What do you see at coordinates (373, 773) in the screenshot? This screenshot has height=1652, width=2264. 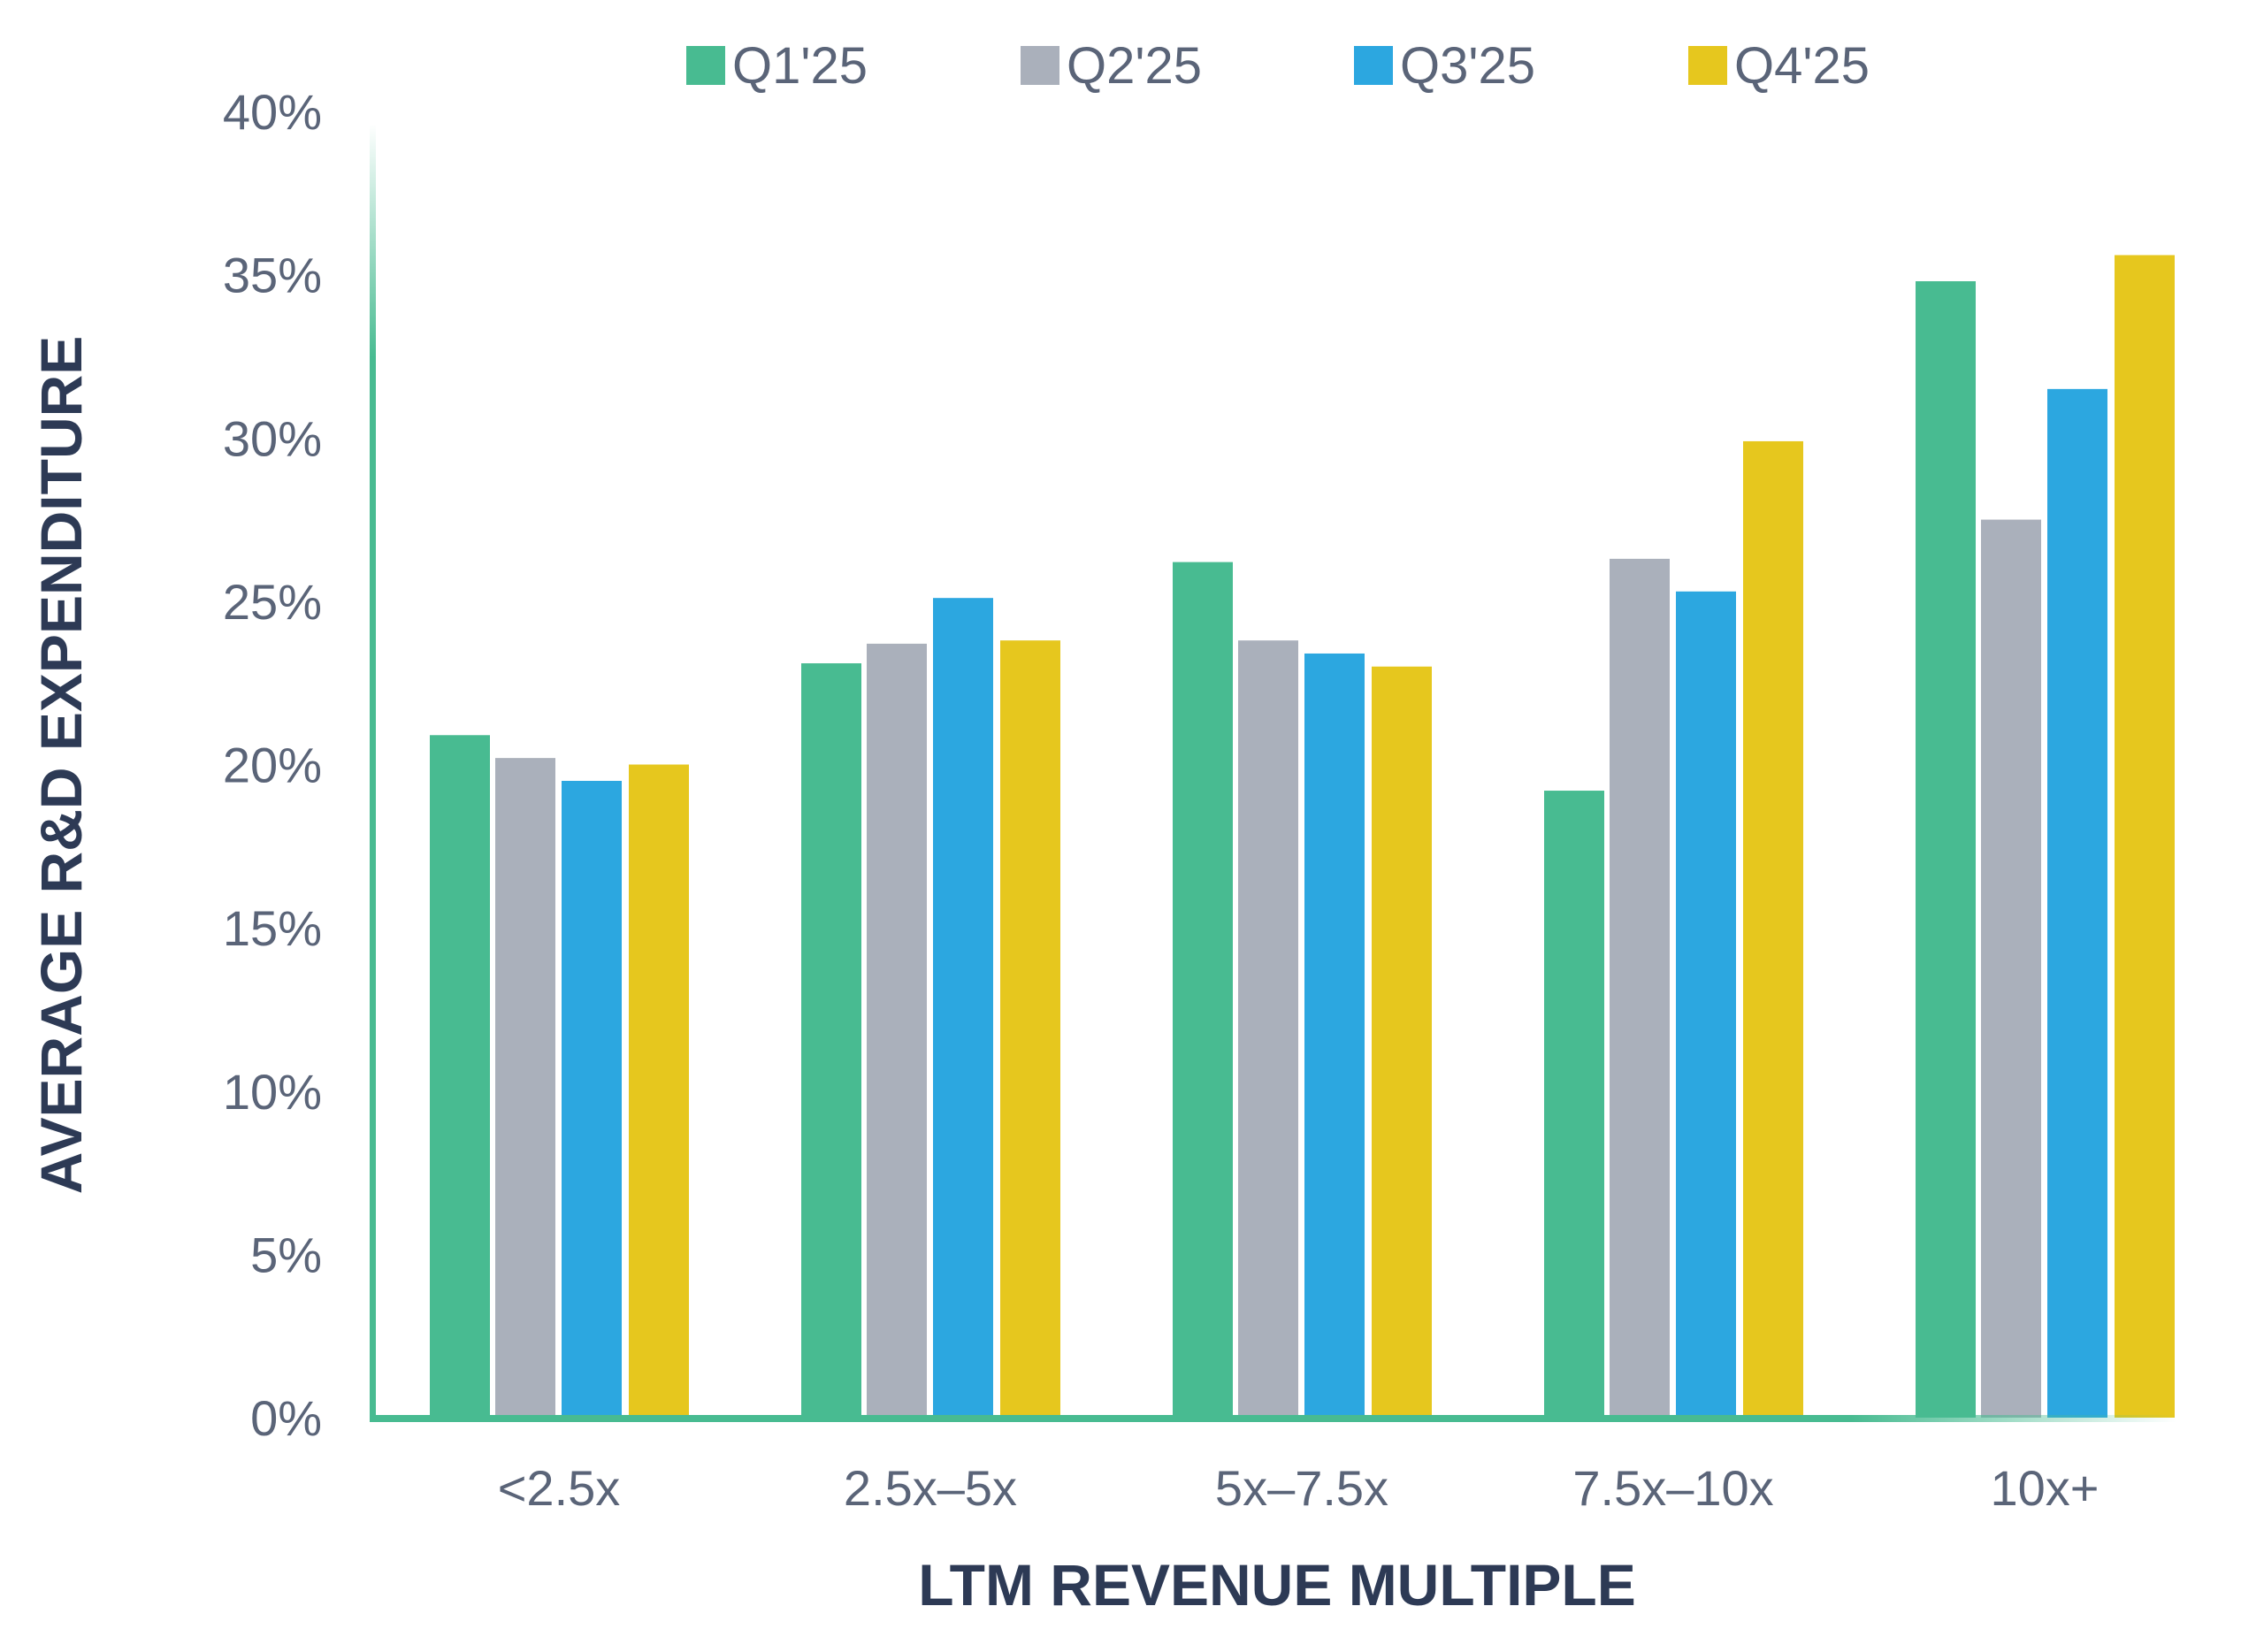 I see `y-axis-line` at bounding box center [373, 773].